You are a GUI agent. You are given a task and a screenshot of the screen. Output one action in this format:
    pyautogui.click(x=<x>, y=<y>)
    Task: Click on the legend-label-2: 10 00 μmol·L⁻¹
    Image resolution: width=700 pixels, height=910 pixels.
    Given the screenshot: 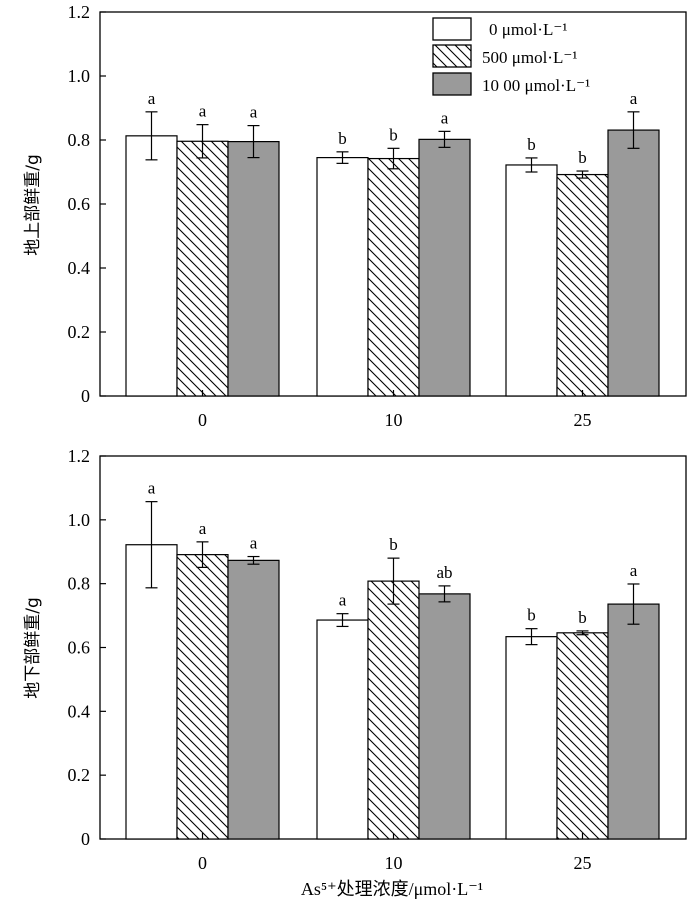 What is the action you would take?
    pyautogui.click(x=536, y=85)
    